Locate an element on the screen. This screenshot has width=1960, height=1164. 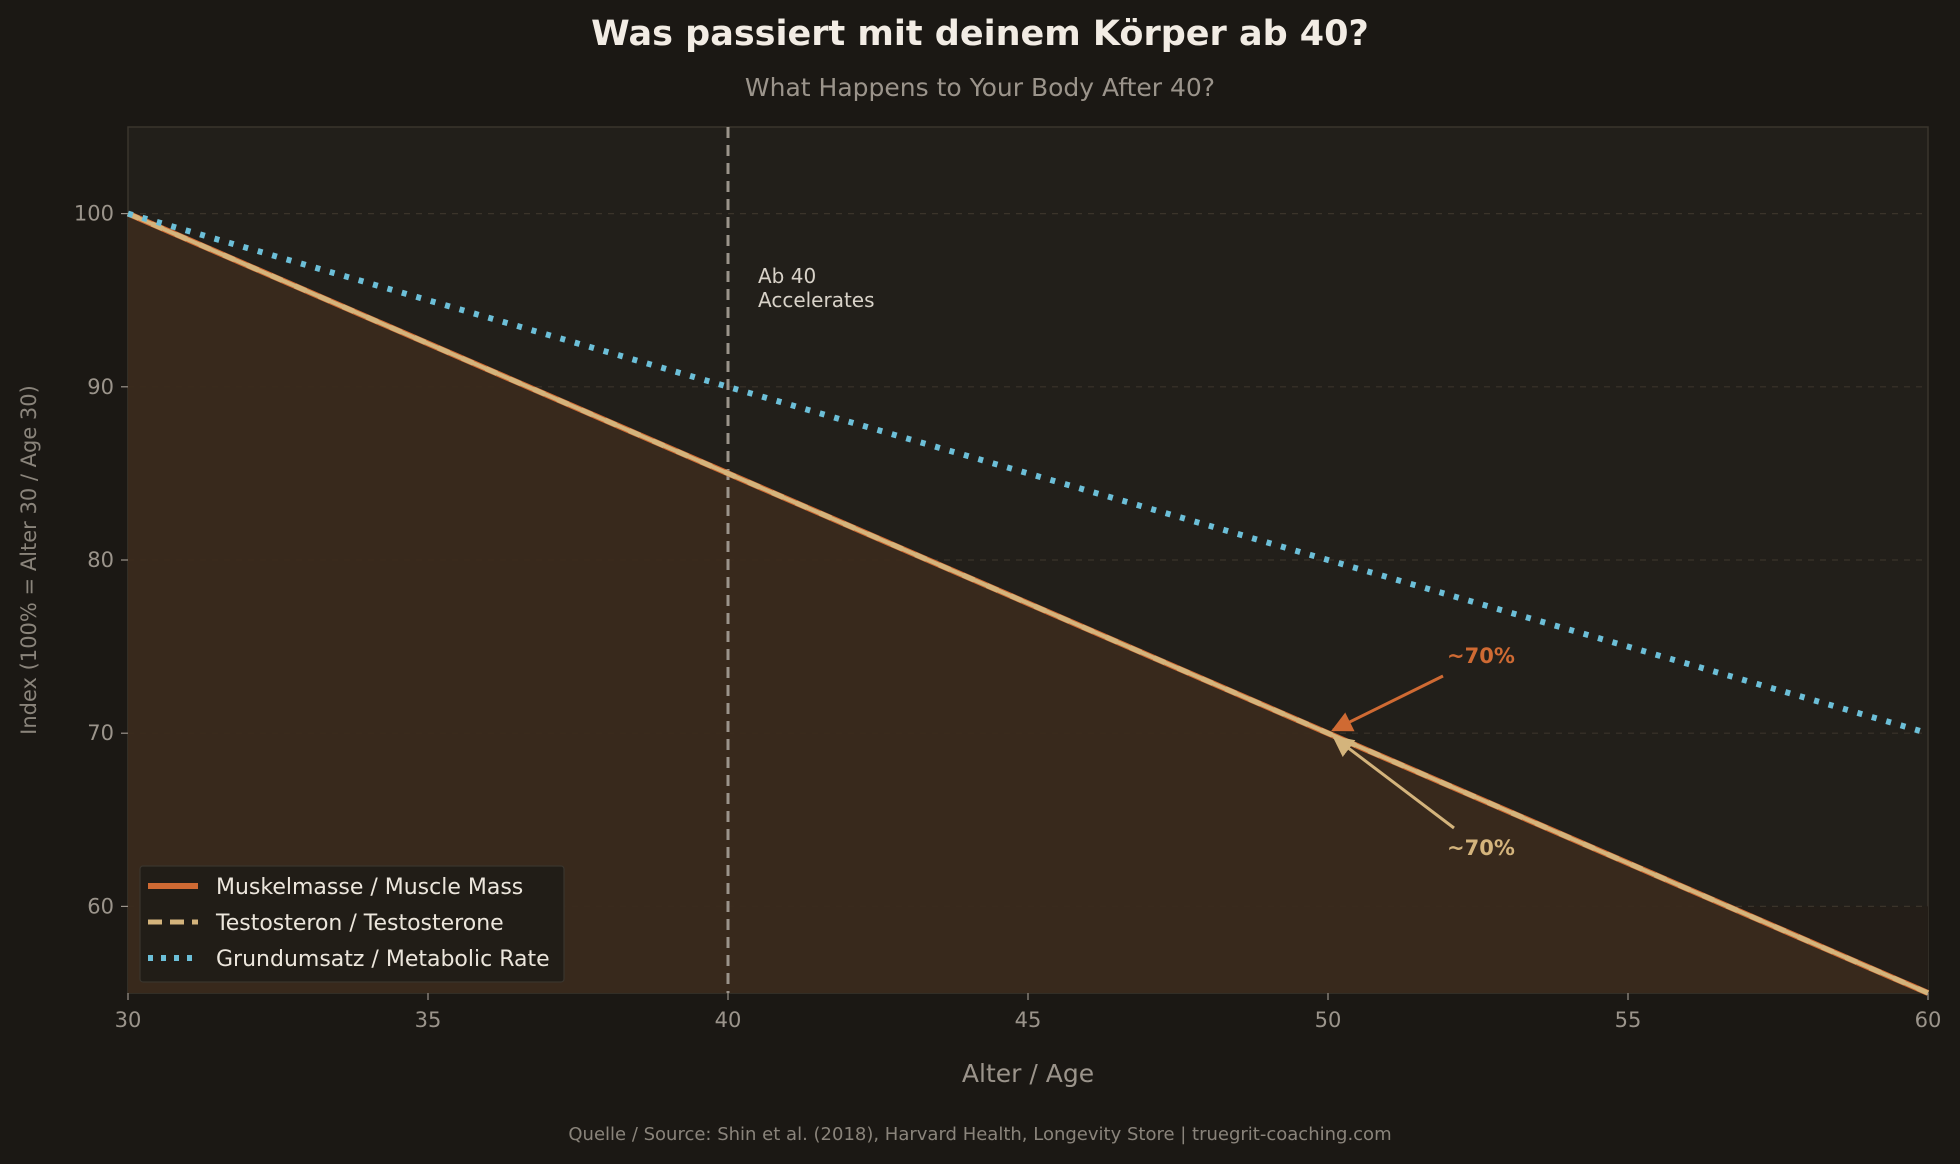
callout-arrow-muscle is located at coordinates (1387, 703).